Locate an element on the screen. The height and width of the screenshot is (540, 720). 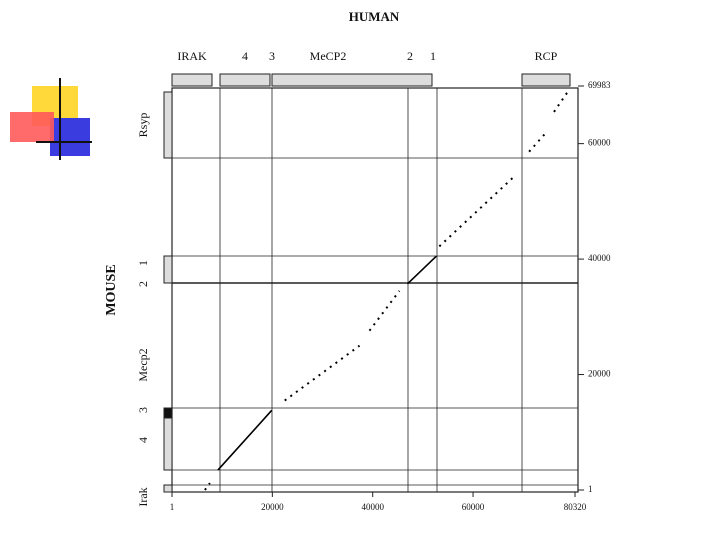
y-axis-label: MOUSE is located at coordinates (111, 289).